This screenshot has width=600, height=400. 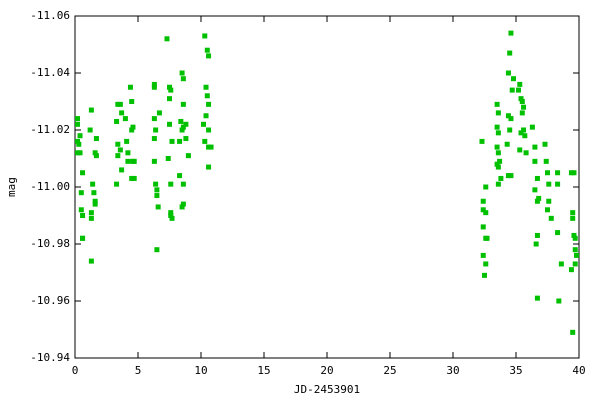 What do you see at coordinates (50, 243) in the screenshot?
I see `y-tick-label: -10.98` at bounding box center [50, 243].